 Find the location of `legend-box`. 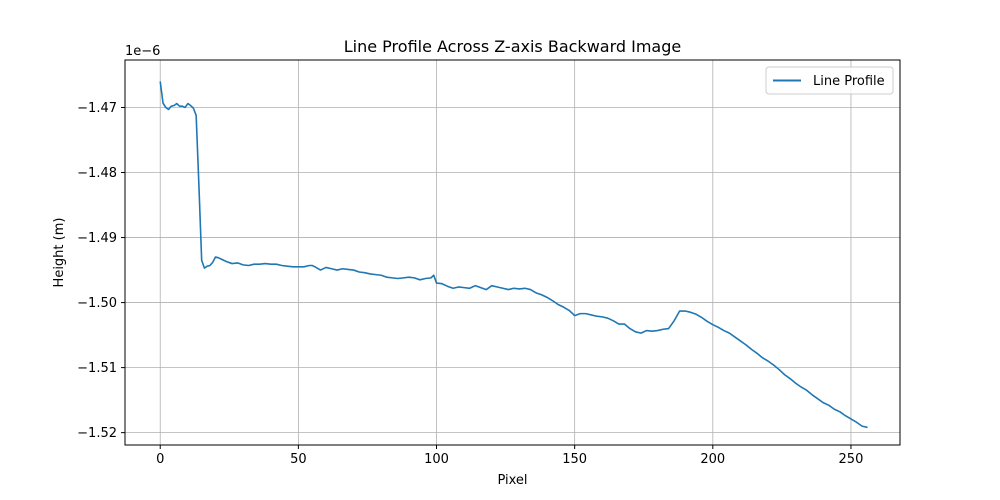

legend-box is located at coordinates (829, 80).